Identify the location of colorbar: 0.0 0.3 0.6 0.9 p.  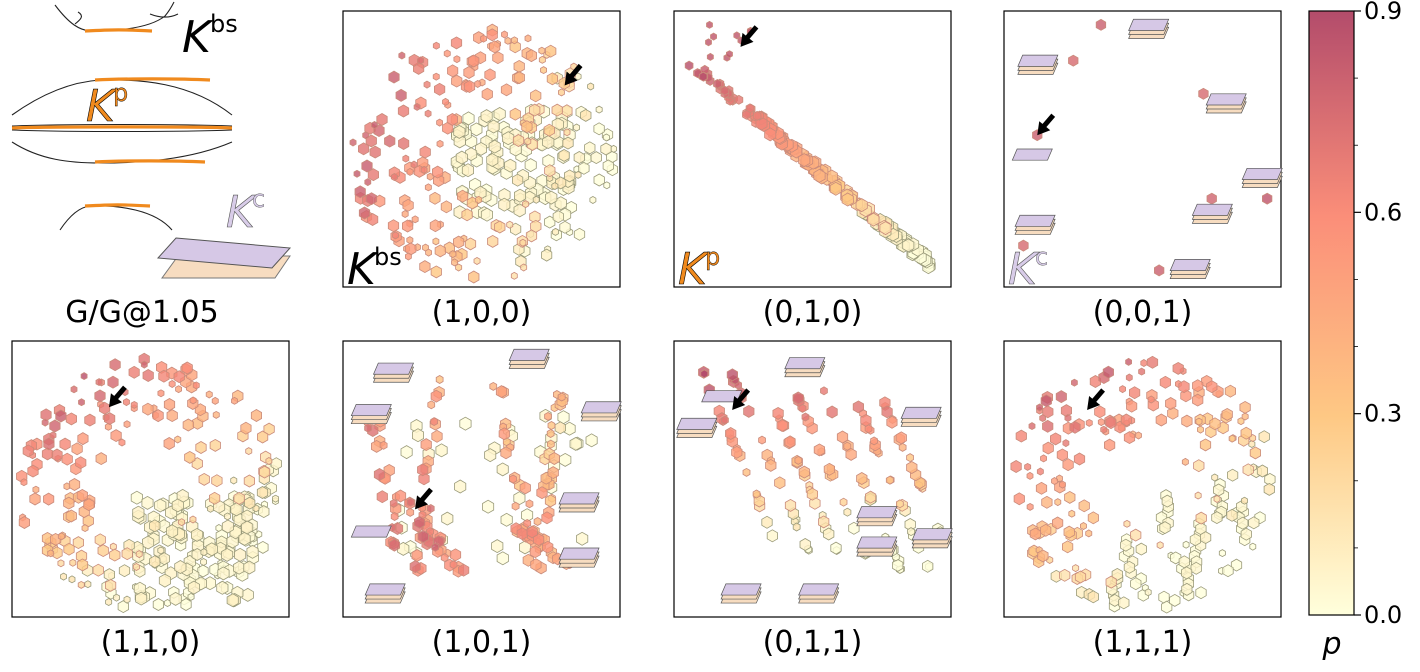
(1355, 331).